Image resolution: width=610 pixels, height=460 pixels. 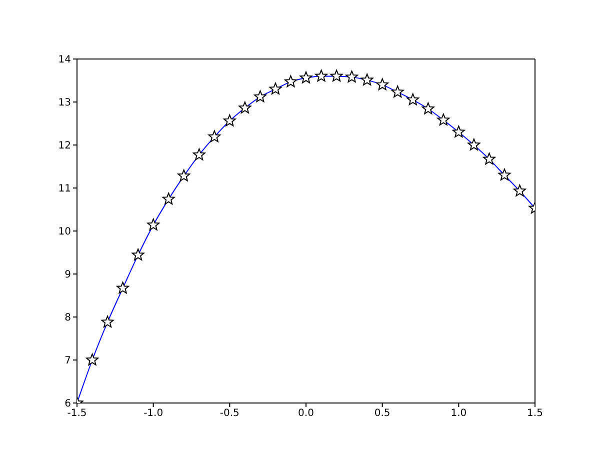 What do you see at coordinates (535, 414) in the screenshot?
I see `x-tick-label: 1.5` at bounding box center [535, 414].